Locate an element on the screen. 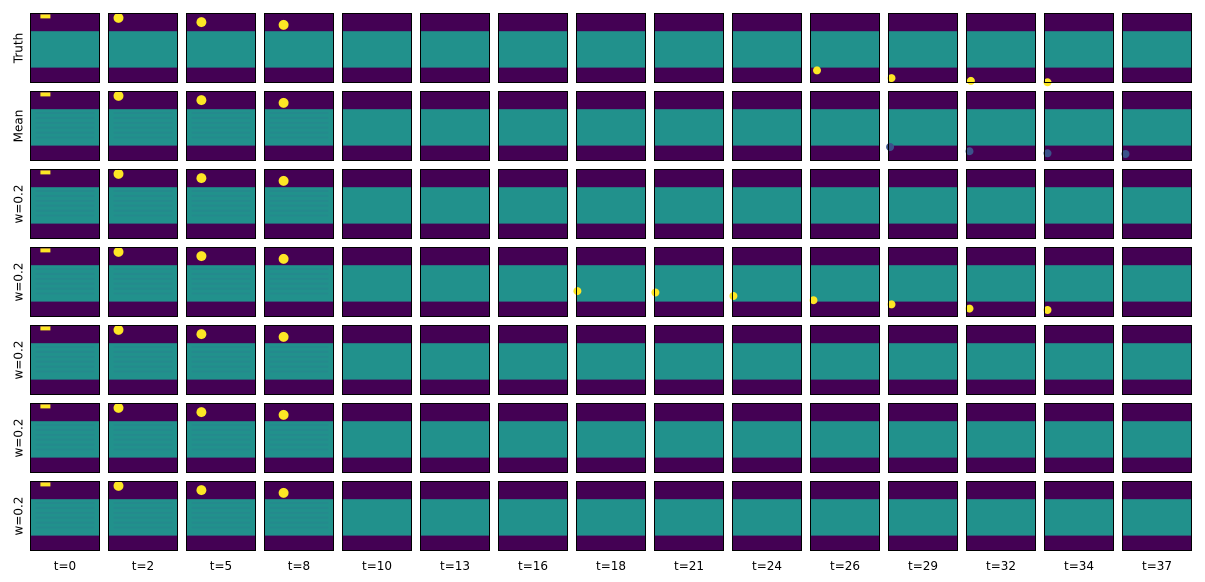 The image size is (1205, 582). column-label: t=0 is located at coordinates (65, 566).